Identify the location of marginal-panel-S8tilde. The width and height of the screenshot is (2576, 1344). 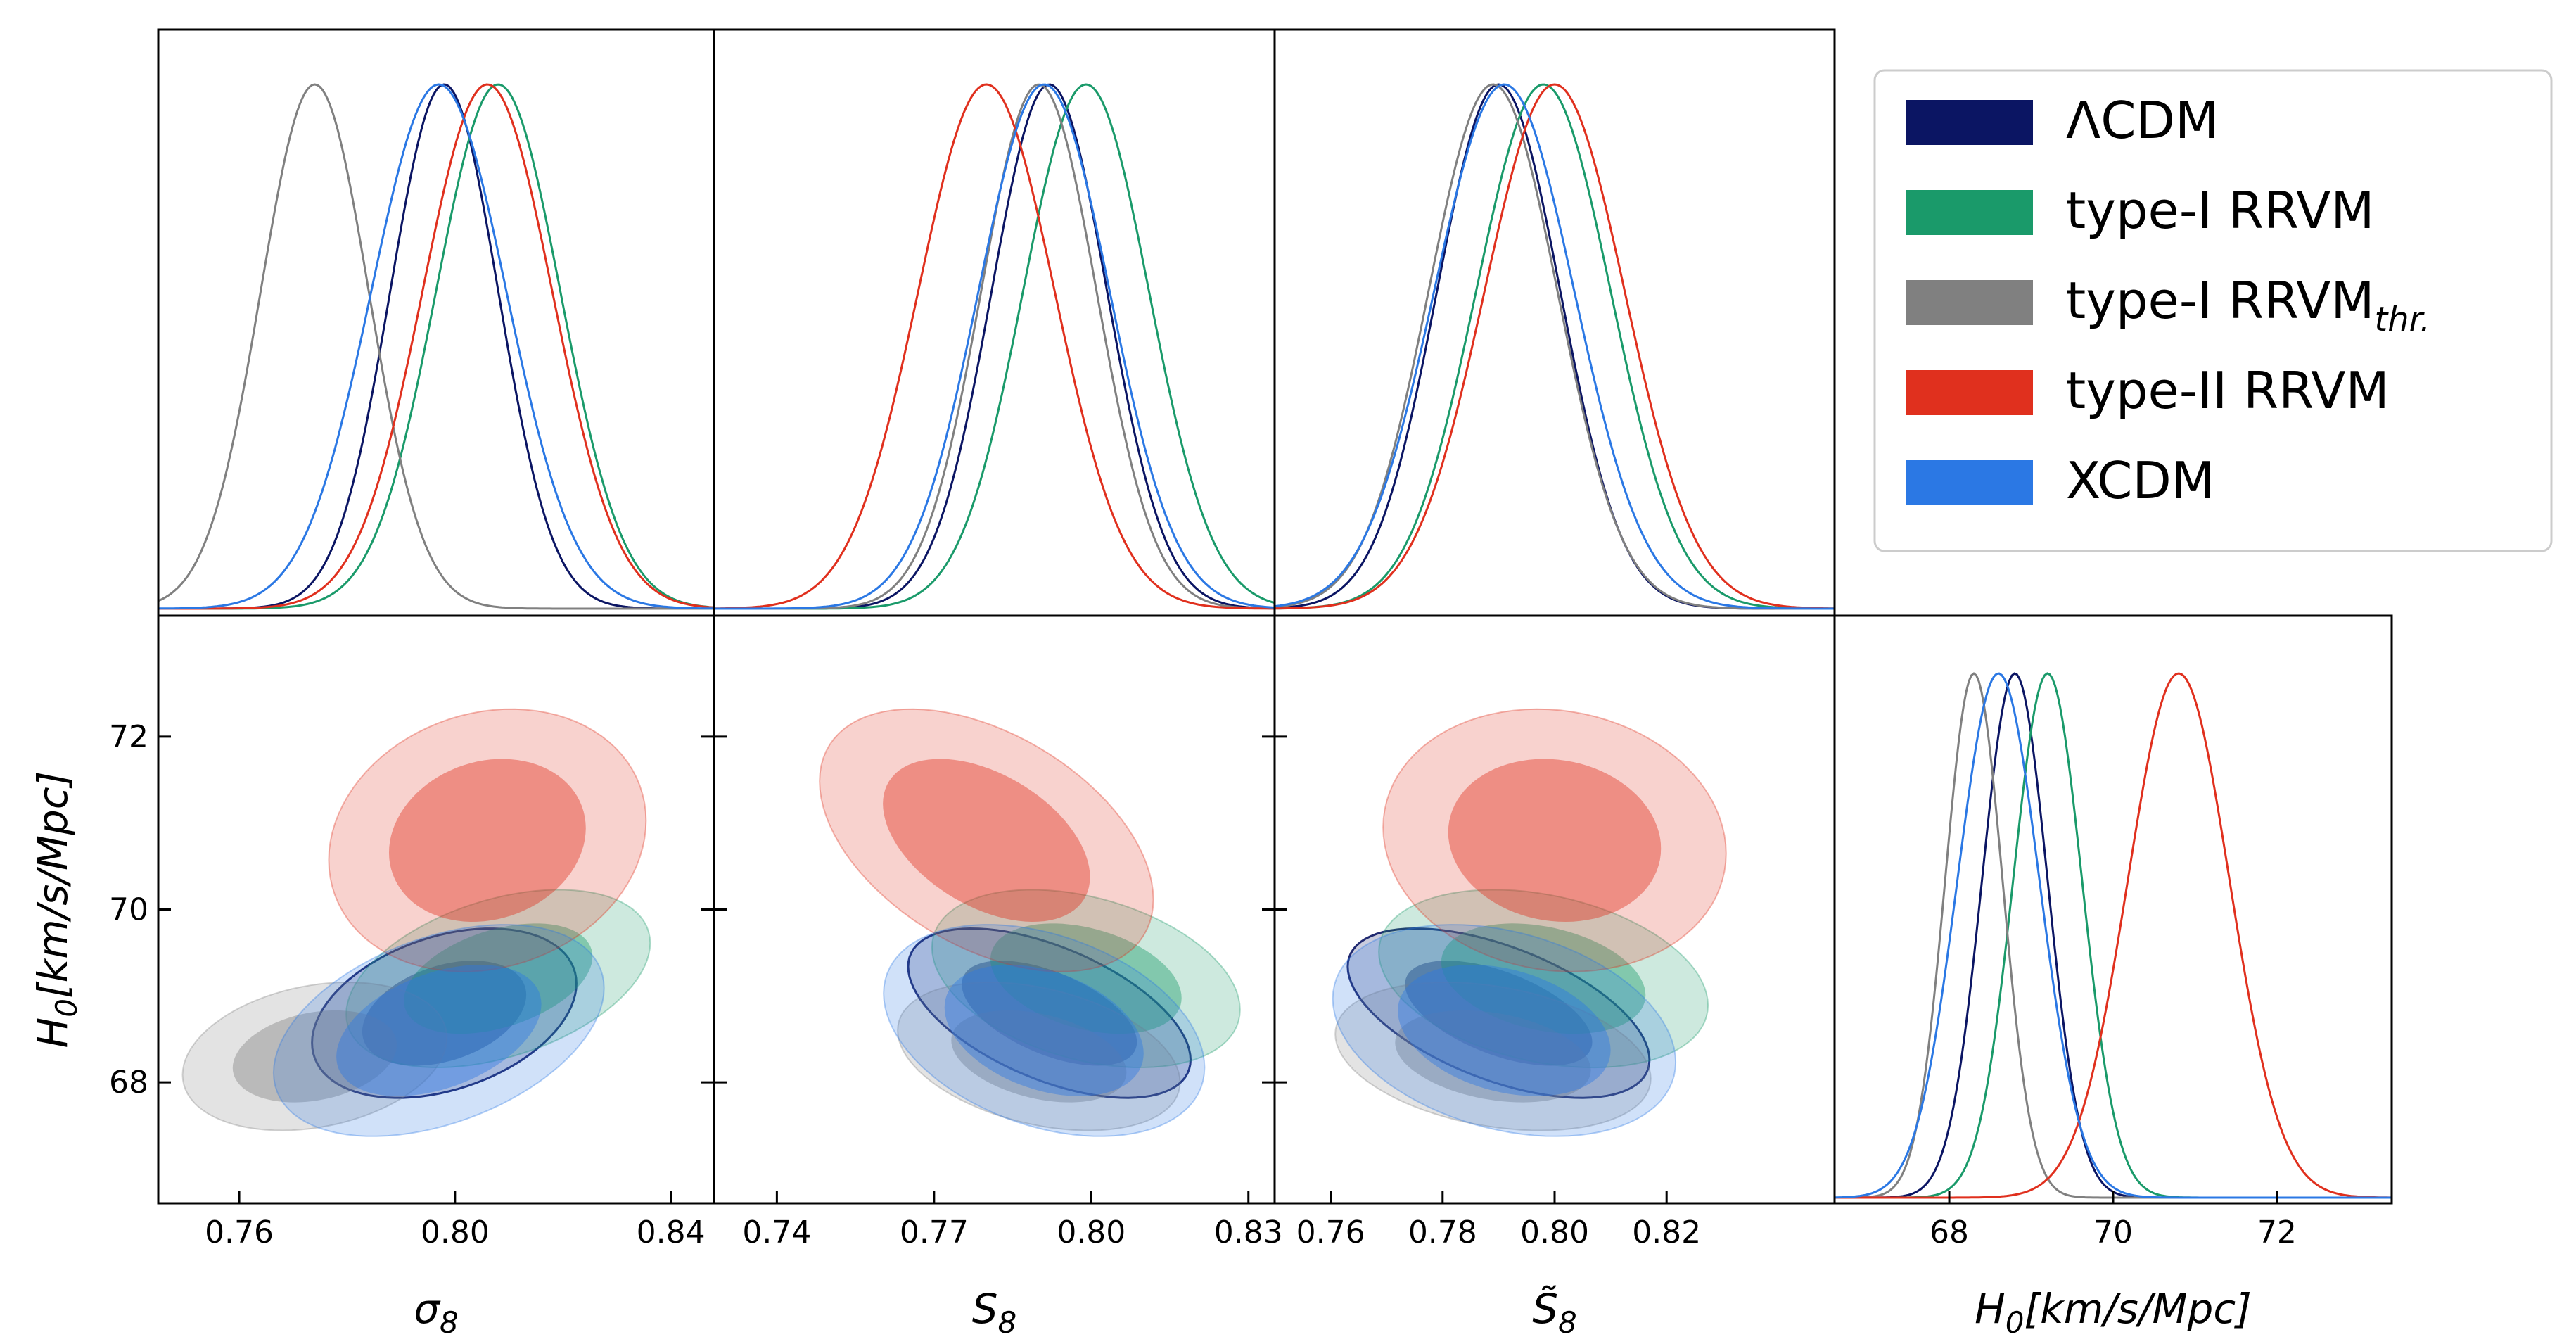
(1555, 346).